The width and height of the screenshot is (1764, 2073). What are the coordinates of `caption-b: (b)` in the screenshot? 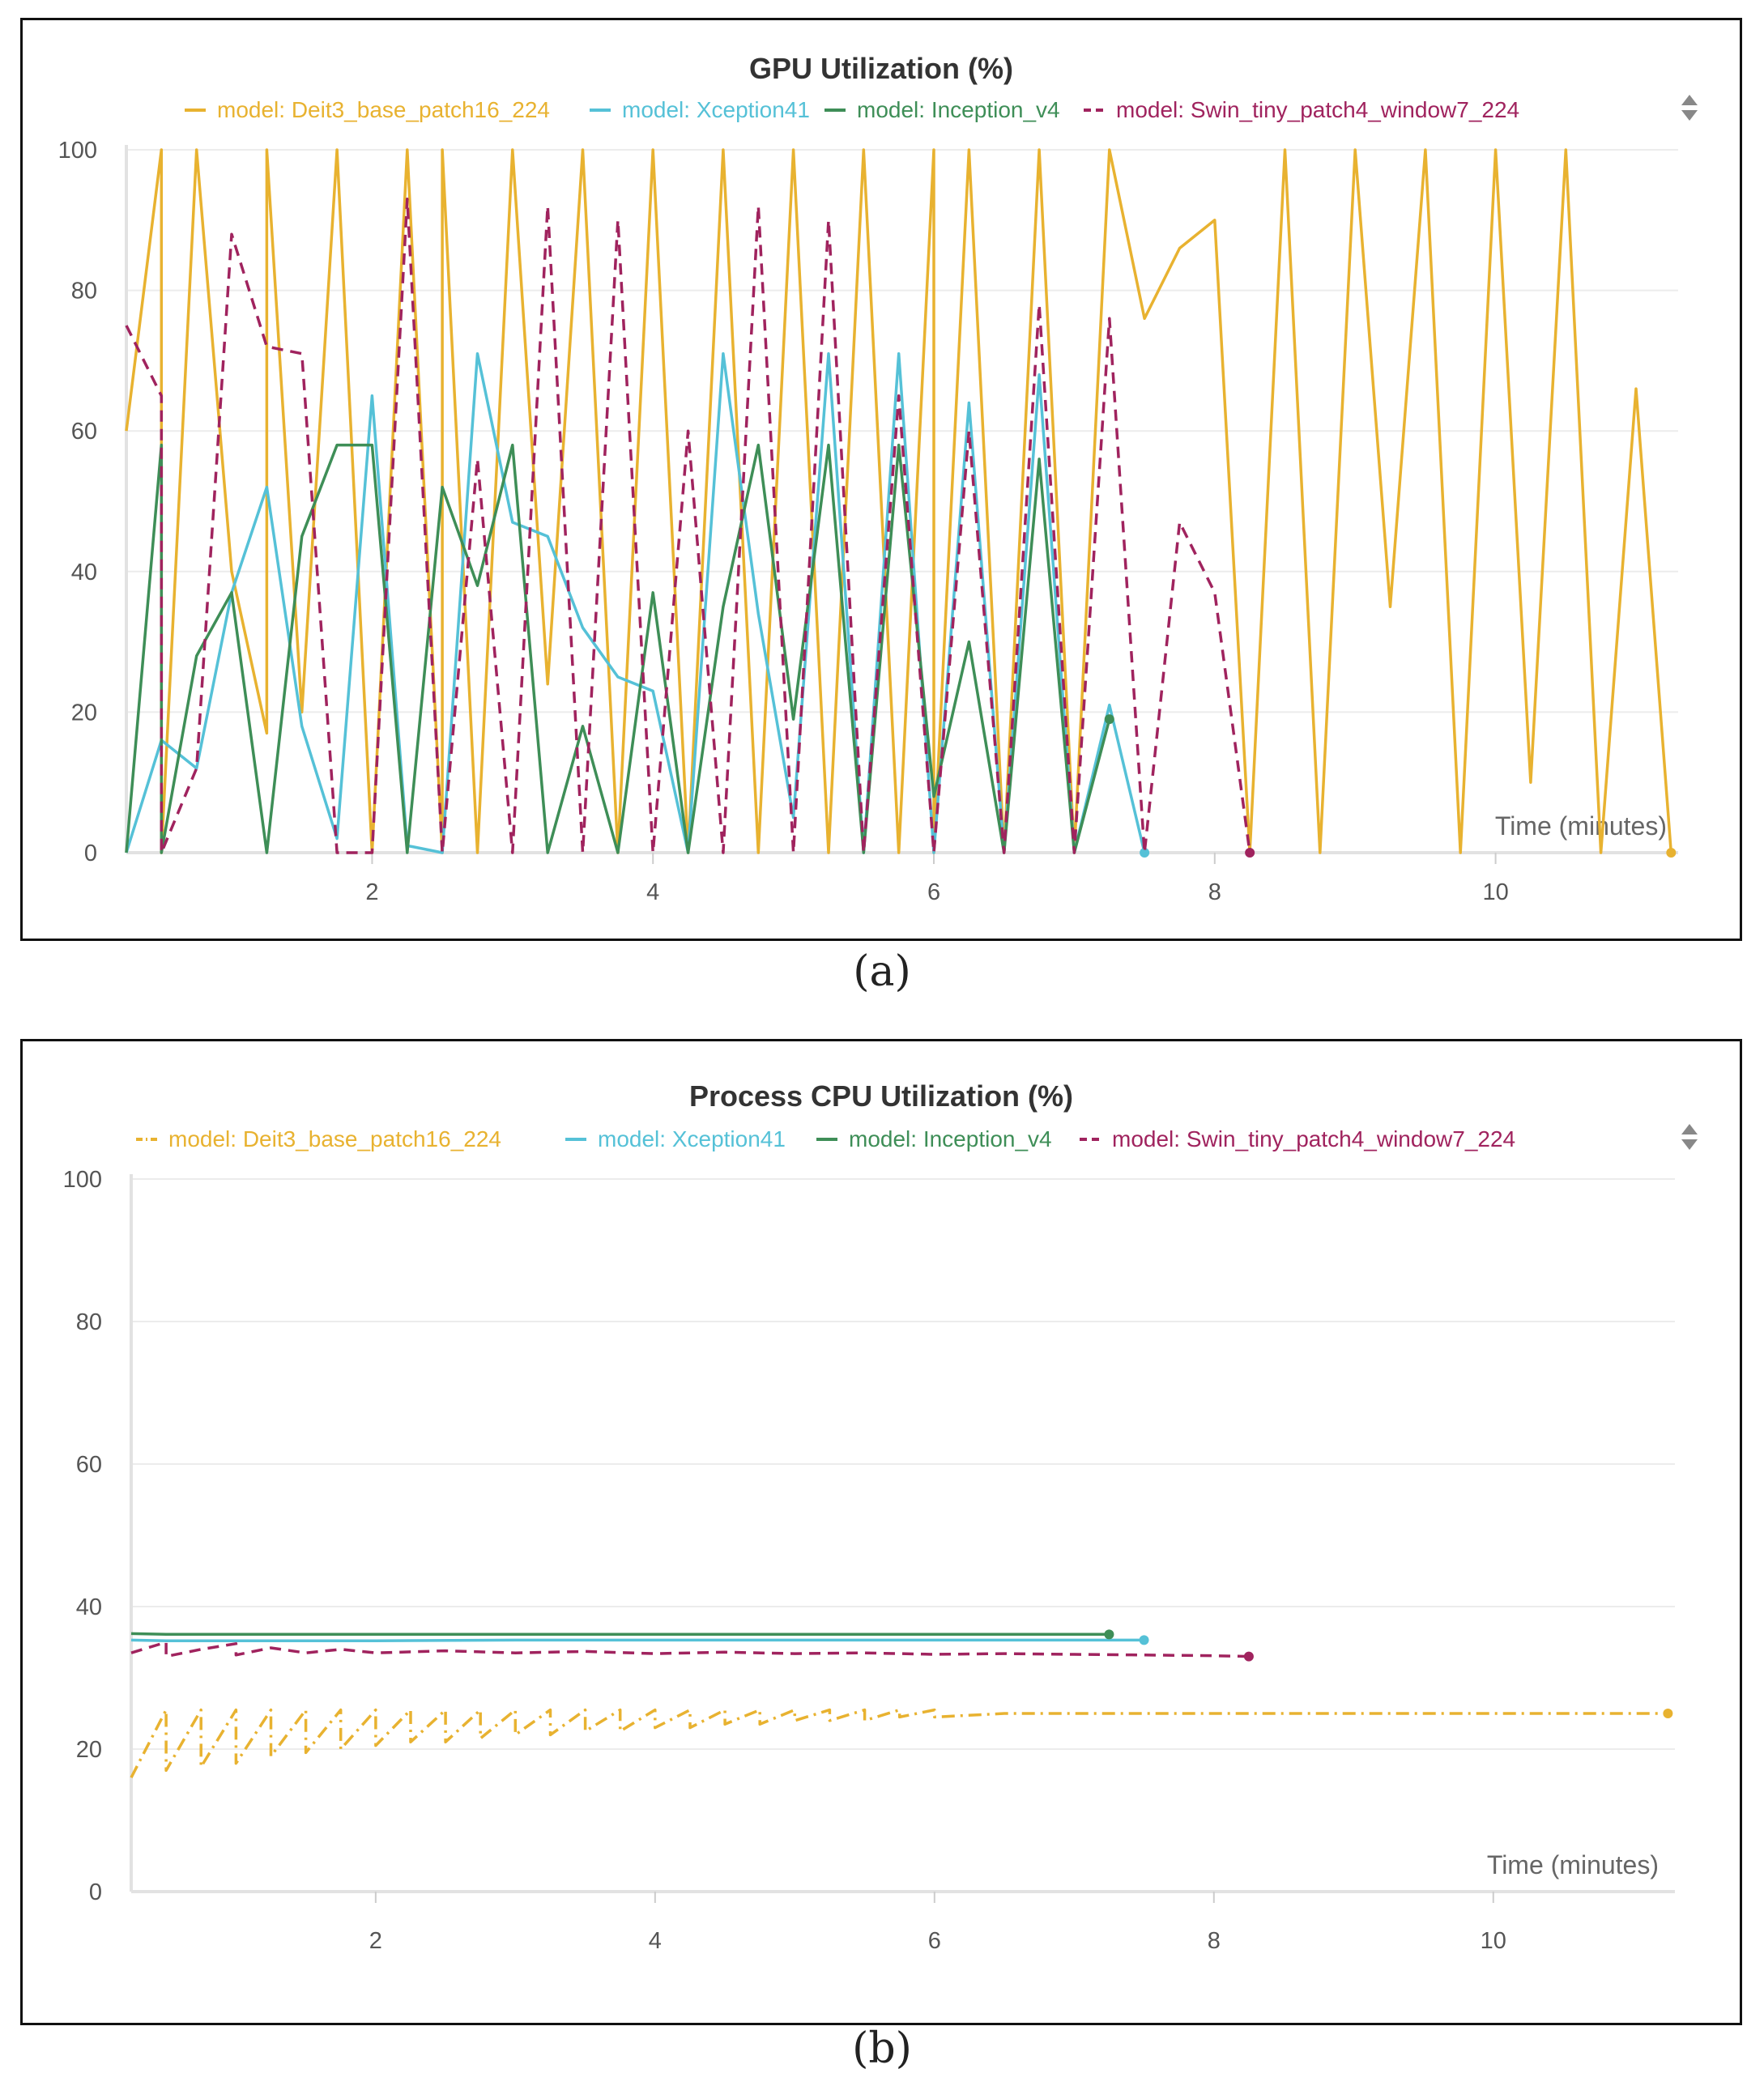 It's located at (882, 2049).